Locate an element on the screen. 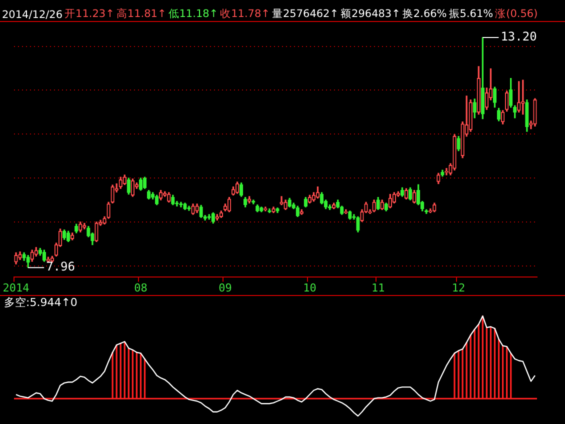  text: 收11.78↑ is located at coordinates (245, 14).